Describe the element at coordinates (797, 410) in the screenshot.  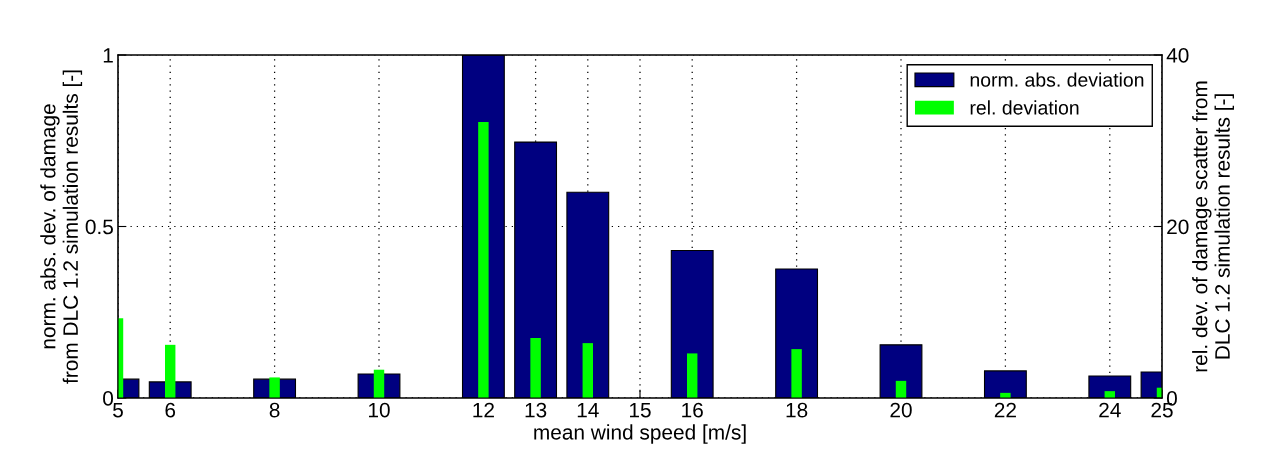
I see `x-tick-label: 18` at that location.